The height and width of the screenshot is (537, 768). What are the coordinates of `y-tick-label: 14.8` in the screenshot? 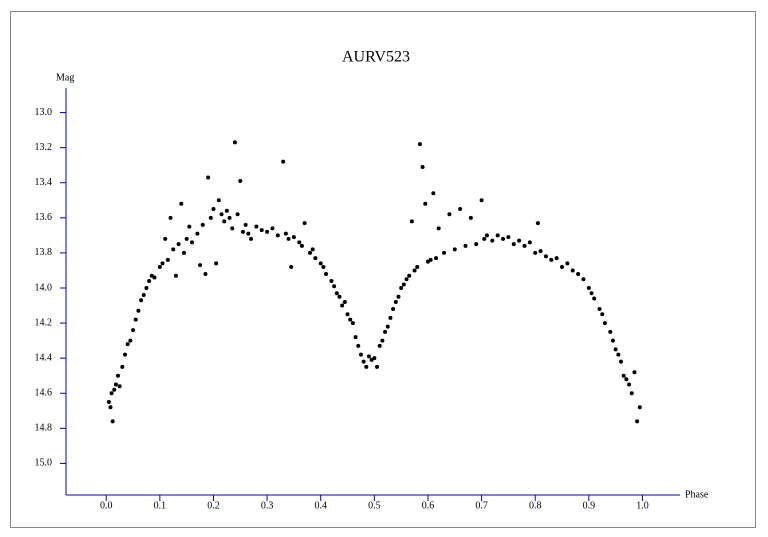 It's located at (44, 428).